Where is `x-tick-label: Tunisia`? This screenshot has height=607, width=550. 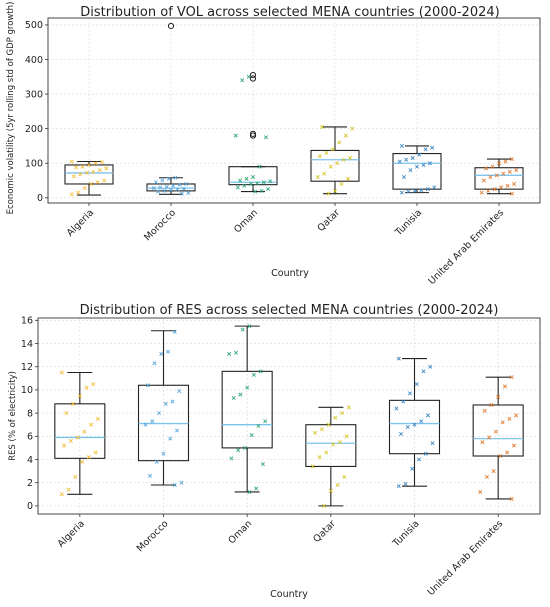
x-tick-label: Tunisia is located at coordinates (408, 222).